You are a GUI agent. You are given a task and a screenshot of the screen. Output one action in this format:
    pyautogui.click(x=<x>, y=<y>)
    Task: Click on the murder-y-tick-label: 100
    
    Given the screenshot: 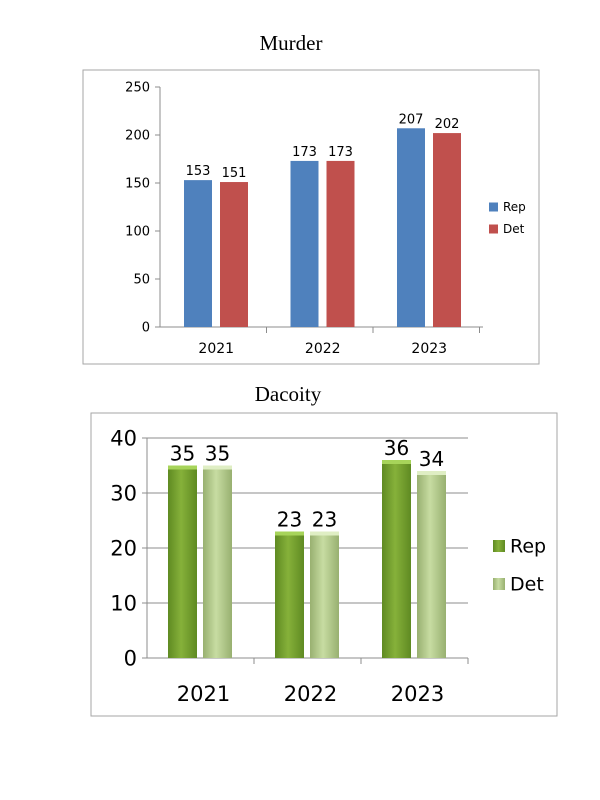 What is the action you would take?
    pyautogui.click(x=137, y=232)
    